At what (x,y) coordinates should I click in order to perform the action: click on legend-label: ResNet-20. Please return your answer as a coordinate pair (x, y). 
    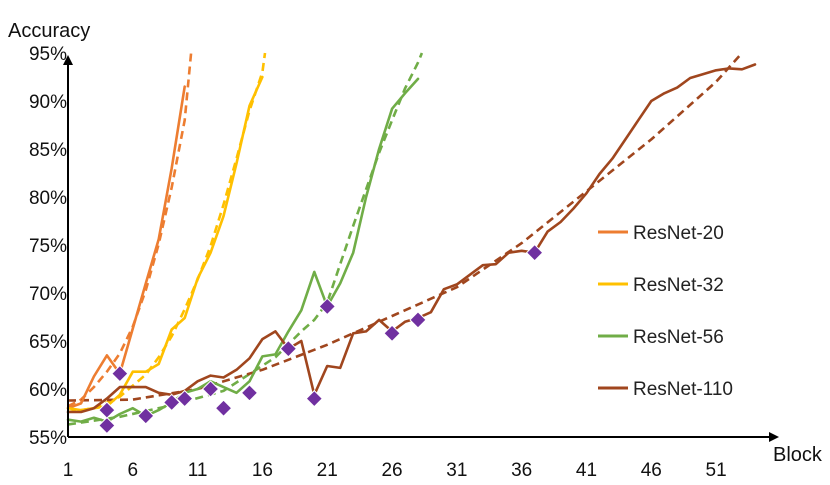
    Looking at the image, I should click on (678, 233).